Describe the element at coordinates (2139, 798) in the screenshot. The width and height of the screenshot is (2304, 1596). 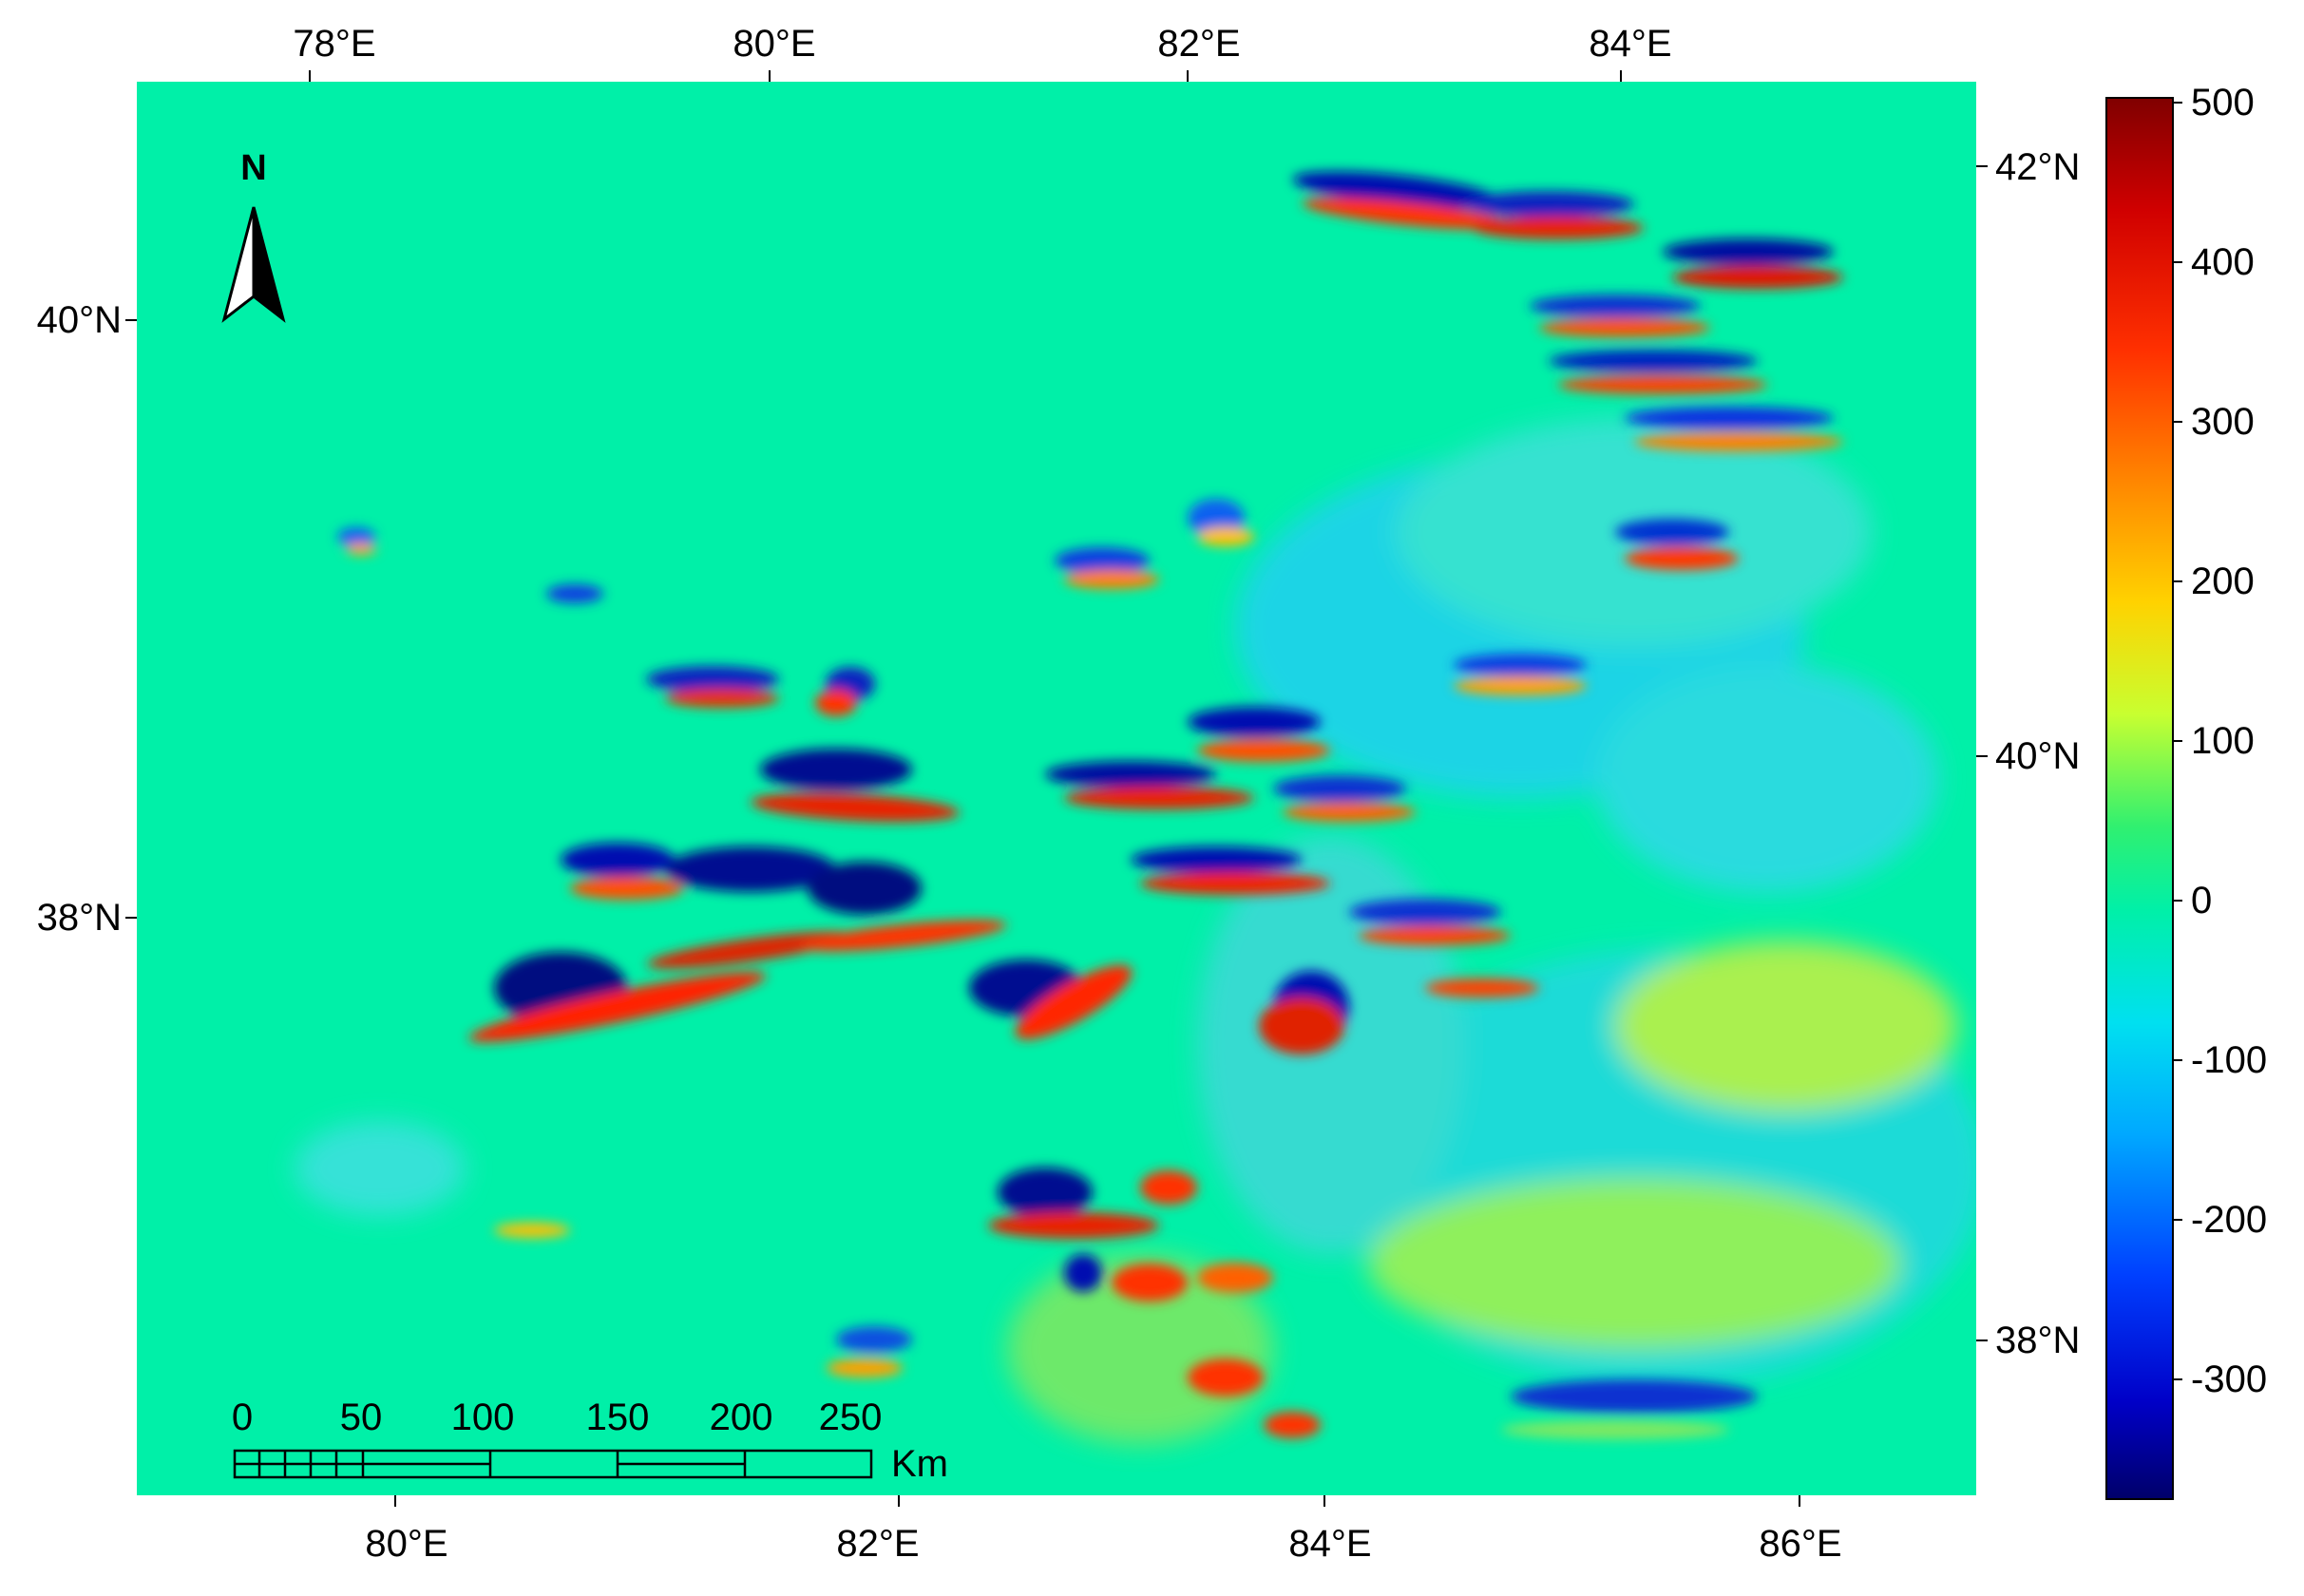
I see `colorbar` at that location.